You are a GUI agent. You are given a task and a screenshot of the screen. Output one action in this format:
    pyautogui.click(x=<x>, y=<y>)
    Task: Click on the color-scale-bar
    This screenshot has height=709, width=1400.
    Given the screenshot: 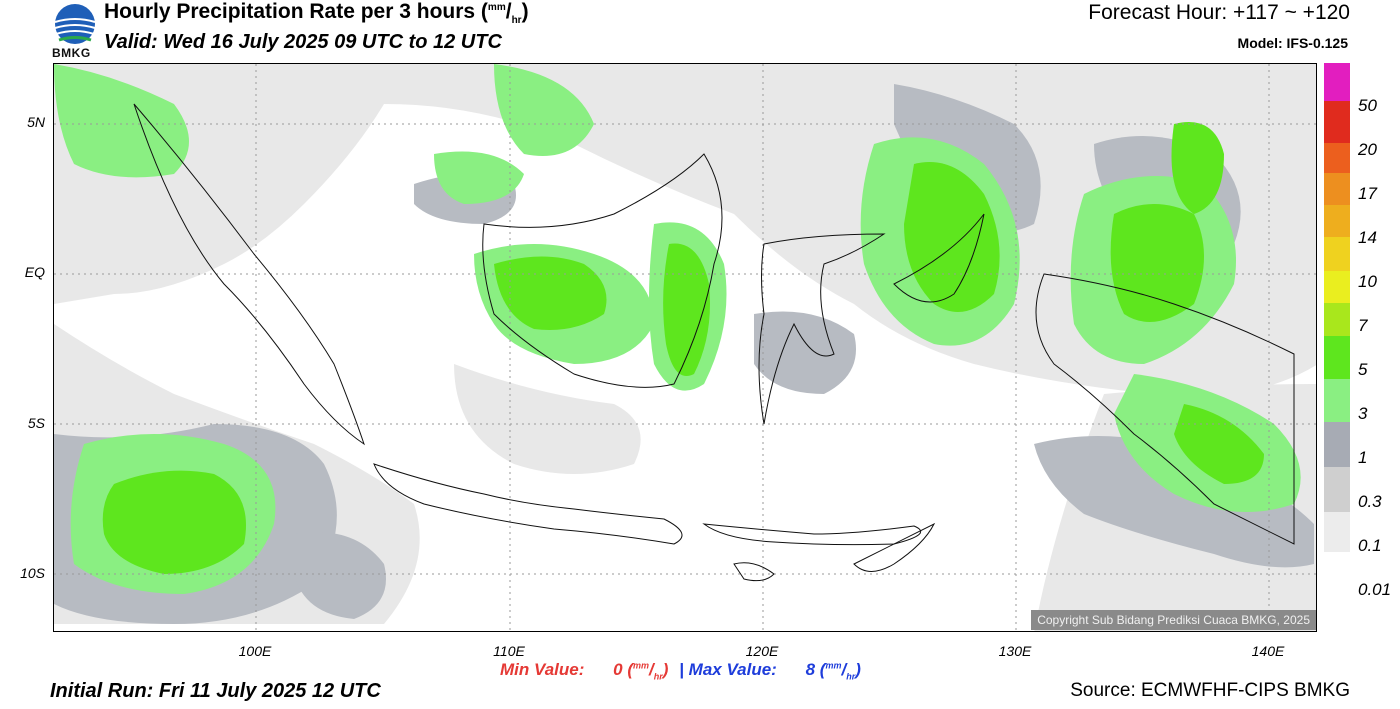 What is the action you would take?
    pyautogui.click(x=1337, y=307)
    